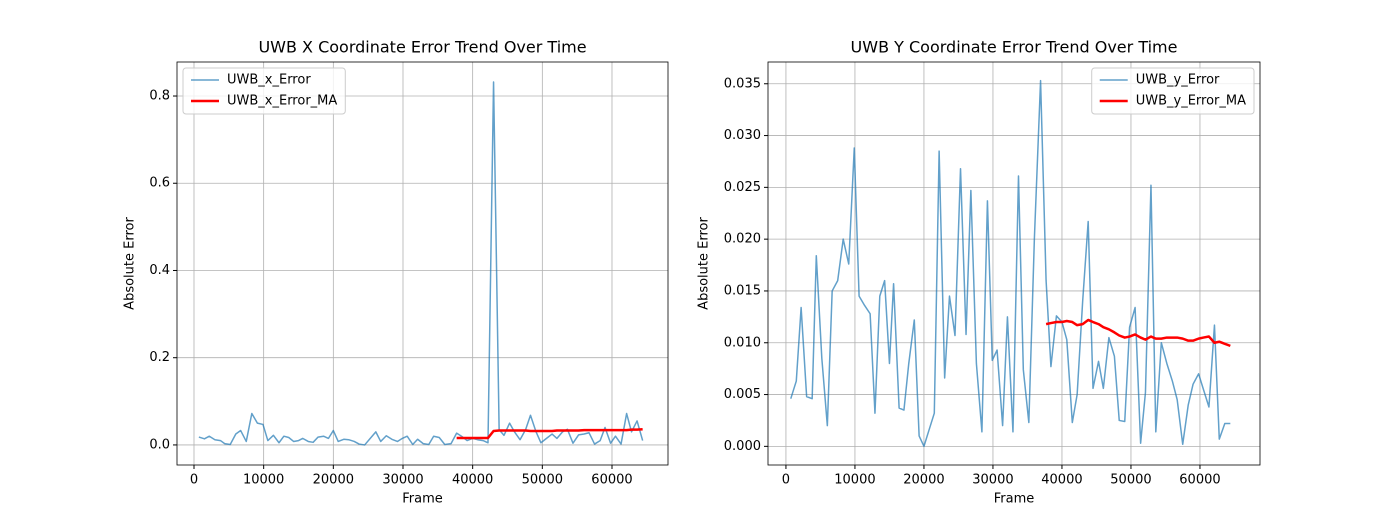  What do you see at coordinates (159, 183) in the screenshot?
I see `y-tick-label: 0.6` at bounding box center [159, 183].